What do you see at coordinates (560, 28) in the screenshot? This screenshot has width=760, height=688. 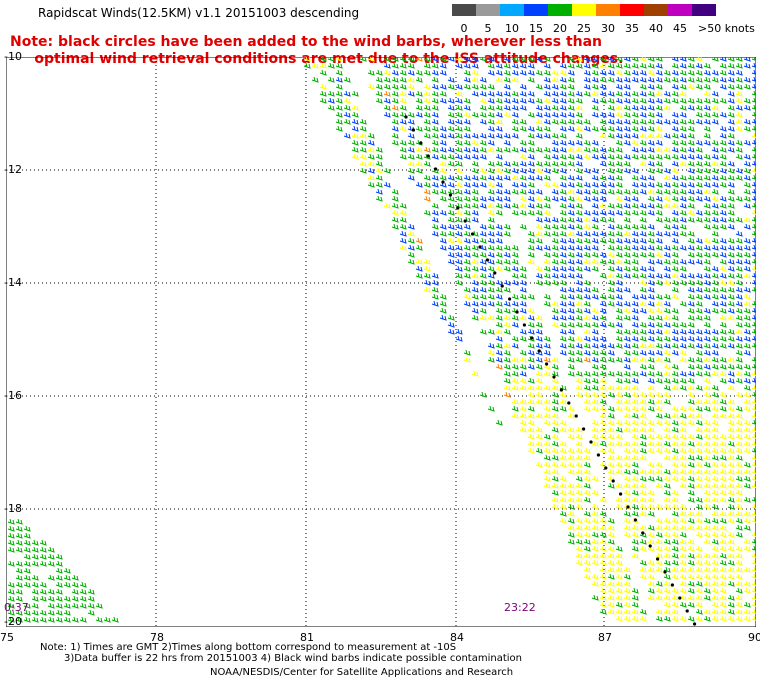 I see `legend-label: 20` at bounding box center [560, 28].